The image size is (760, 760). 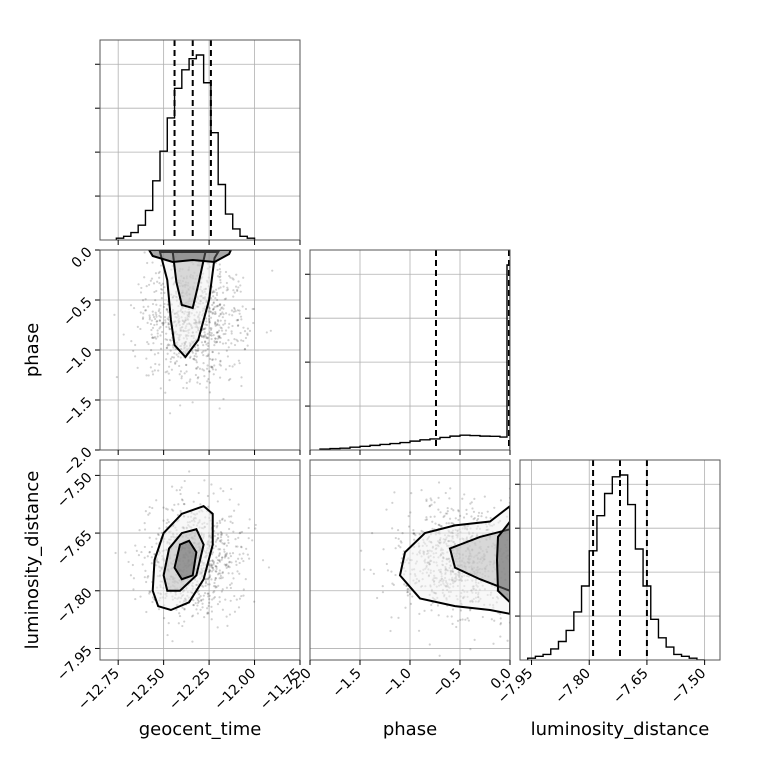 I want to click on ytick-label-phase: −2.0, so click(x=77, y=461).